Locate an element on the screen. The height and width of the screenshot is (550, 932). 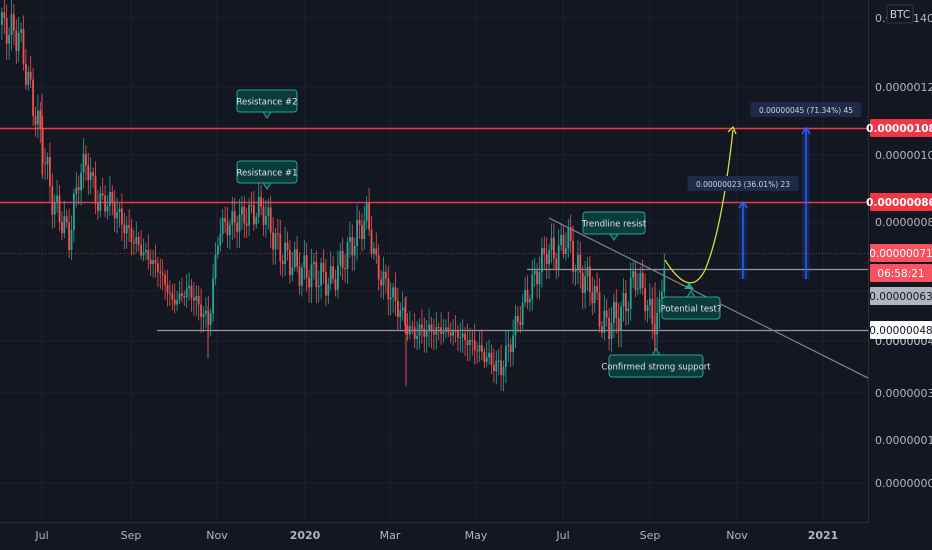
callout-1: Resistance #1 is located at coordinates (267, 175).